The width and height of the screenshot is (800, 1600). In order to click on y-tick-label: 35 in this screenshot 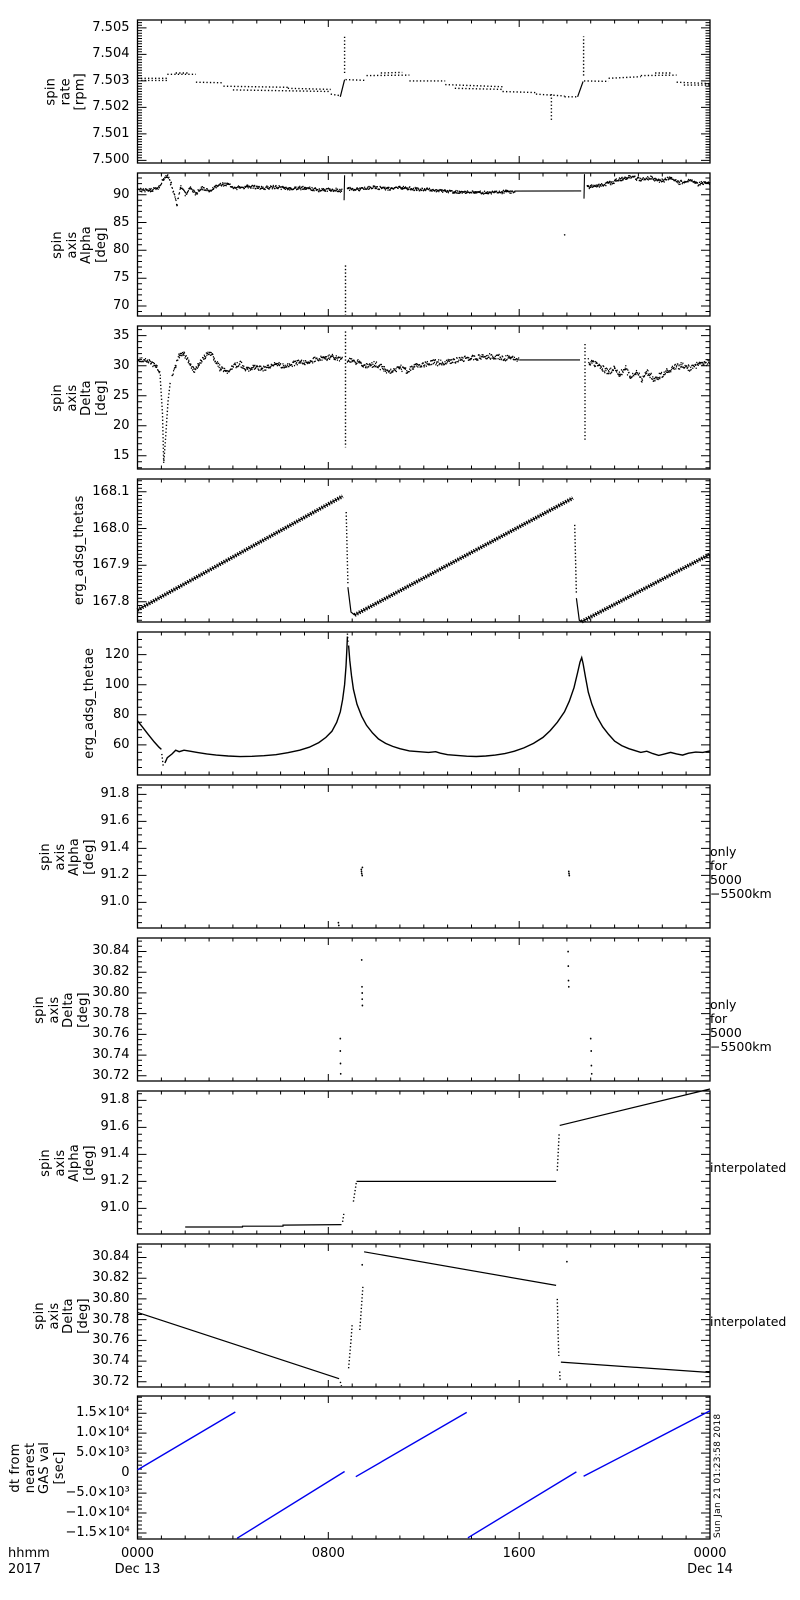, I will do `click(121, 335)`.